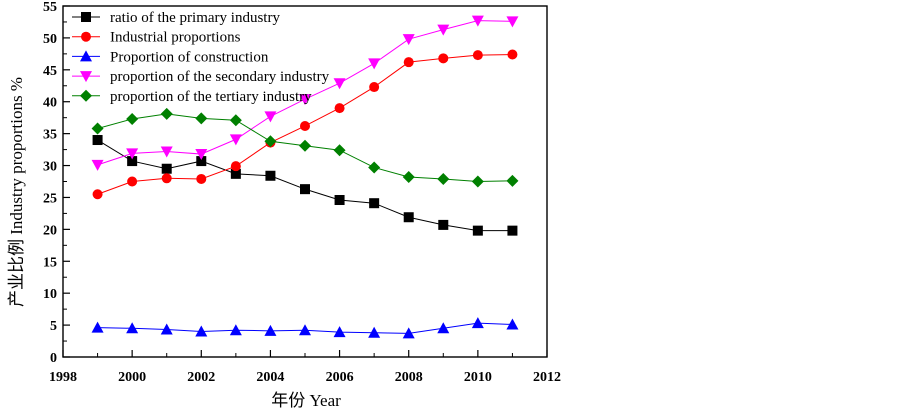 The height and width of the screenshot is (413, 903). Describe the element at coordinates (50, 230) in the screenshot. I see `y-tick-label: 20` at that location.